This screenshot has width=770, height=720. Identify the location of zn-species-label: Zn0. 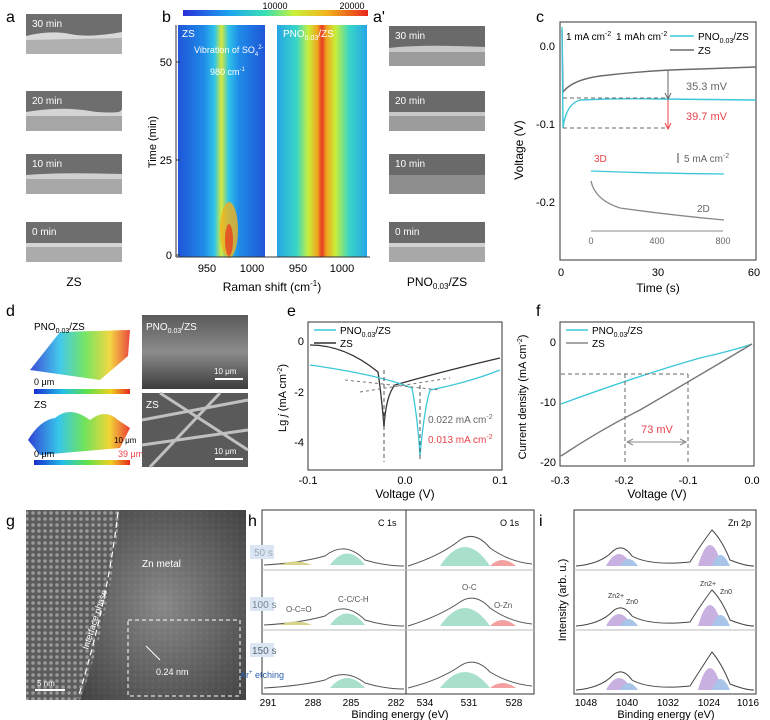
(632, 602).